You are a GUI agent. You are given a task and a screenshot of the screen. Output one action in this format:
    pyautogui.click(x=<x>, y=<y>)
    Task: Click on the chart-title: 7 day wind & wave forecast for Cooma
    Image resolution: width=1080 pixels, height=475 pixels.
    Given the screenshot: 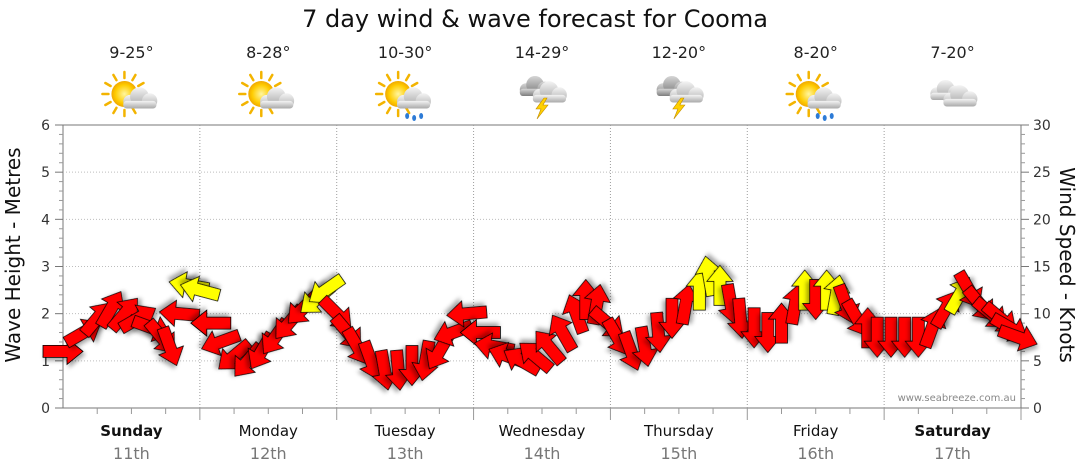 What is the action you would take?
    pyautogui.click(x=535, y=19)
    